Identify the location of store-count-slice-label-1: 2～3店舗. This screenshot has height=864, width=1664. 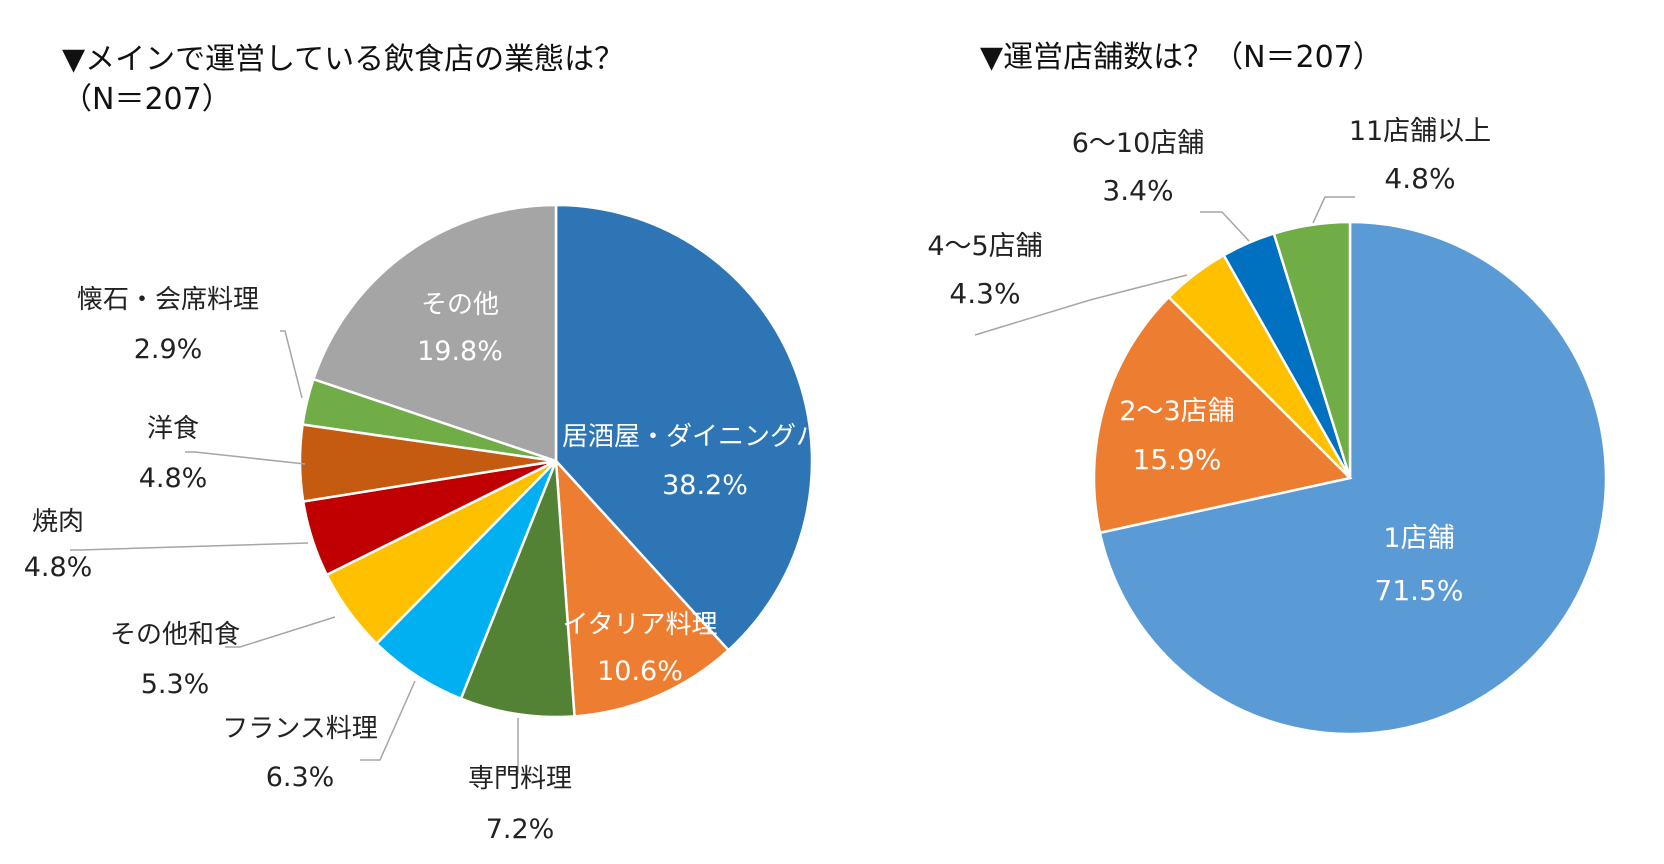
(1176, 411).